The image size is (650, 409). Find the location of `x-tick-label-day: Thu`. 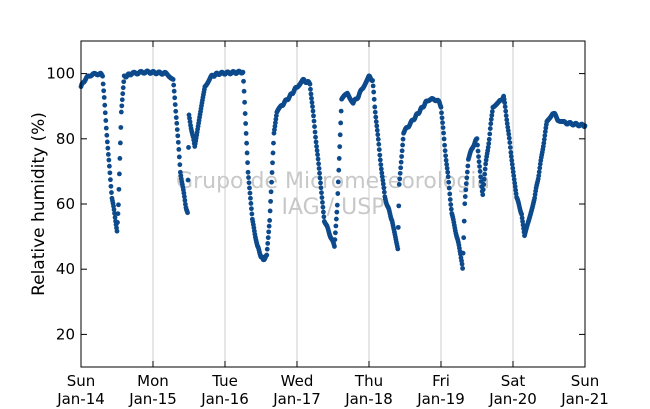

x-tick-label-day: Thu is located at coordinates (368, 381).